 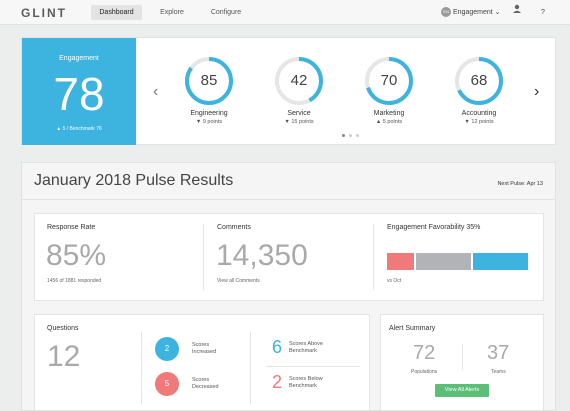 I want to click on dept-change: ▲ 5 points, so click(x=389, y=122).